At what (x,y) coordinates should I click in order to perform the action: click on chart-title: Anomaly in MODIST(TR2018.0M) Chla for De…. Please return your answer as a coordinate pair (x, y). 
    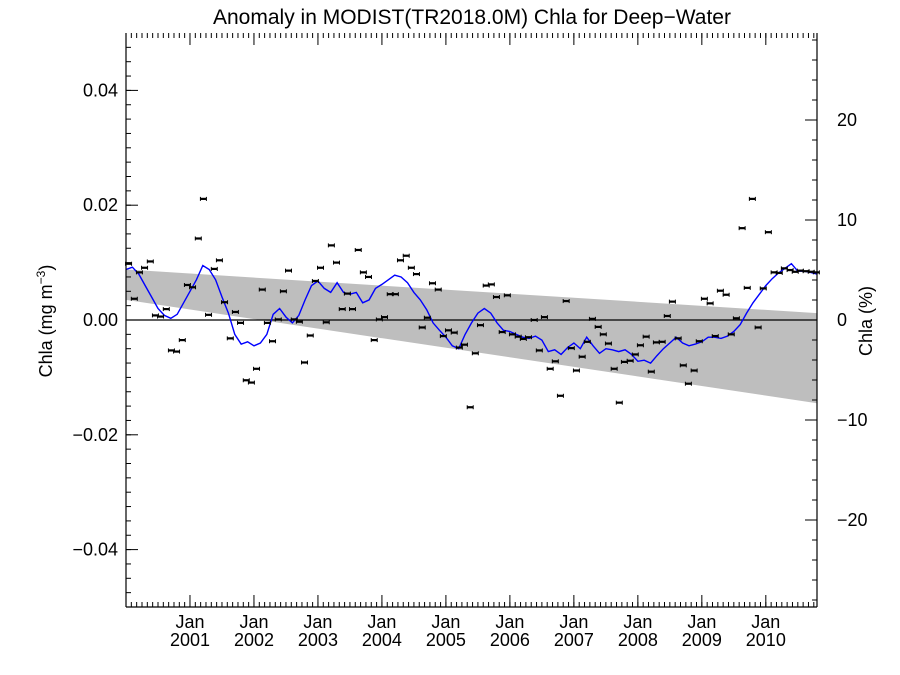
    Looking at the image, I should click on (472, 17).